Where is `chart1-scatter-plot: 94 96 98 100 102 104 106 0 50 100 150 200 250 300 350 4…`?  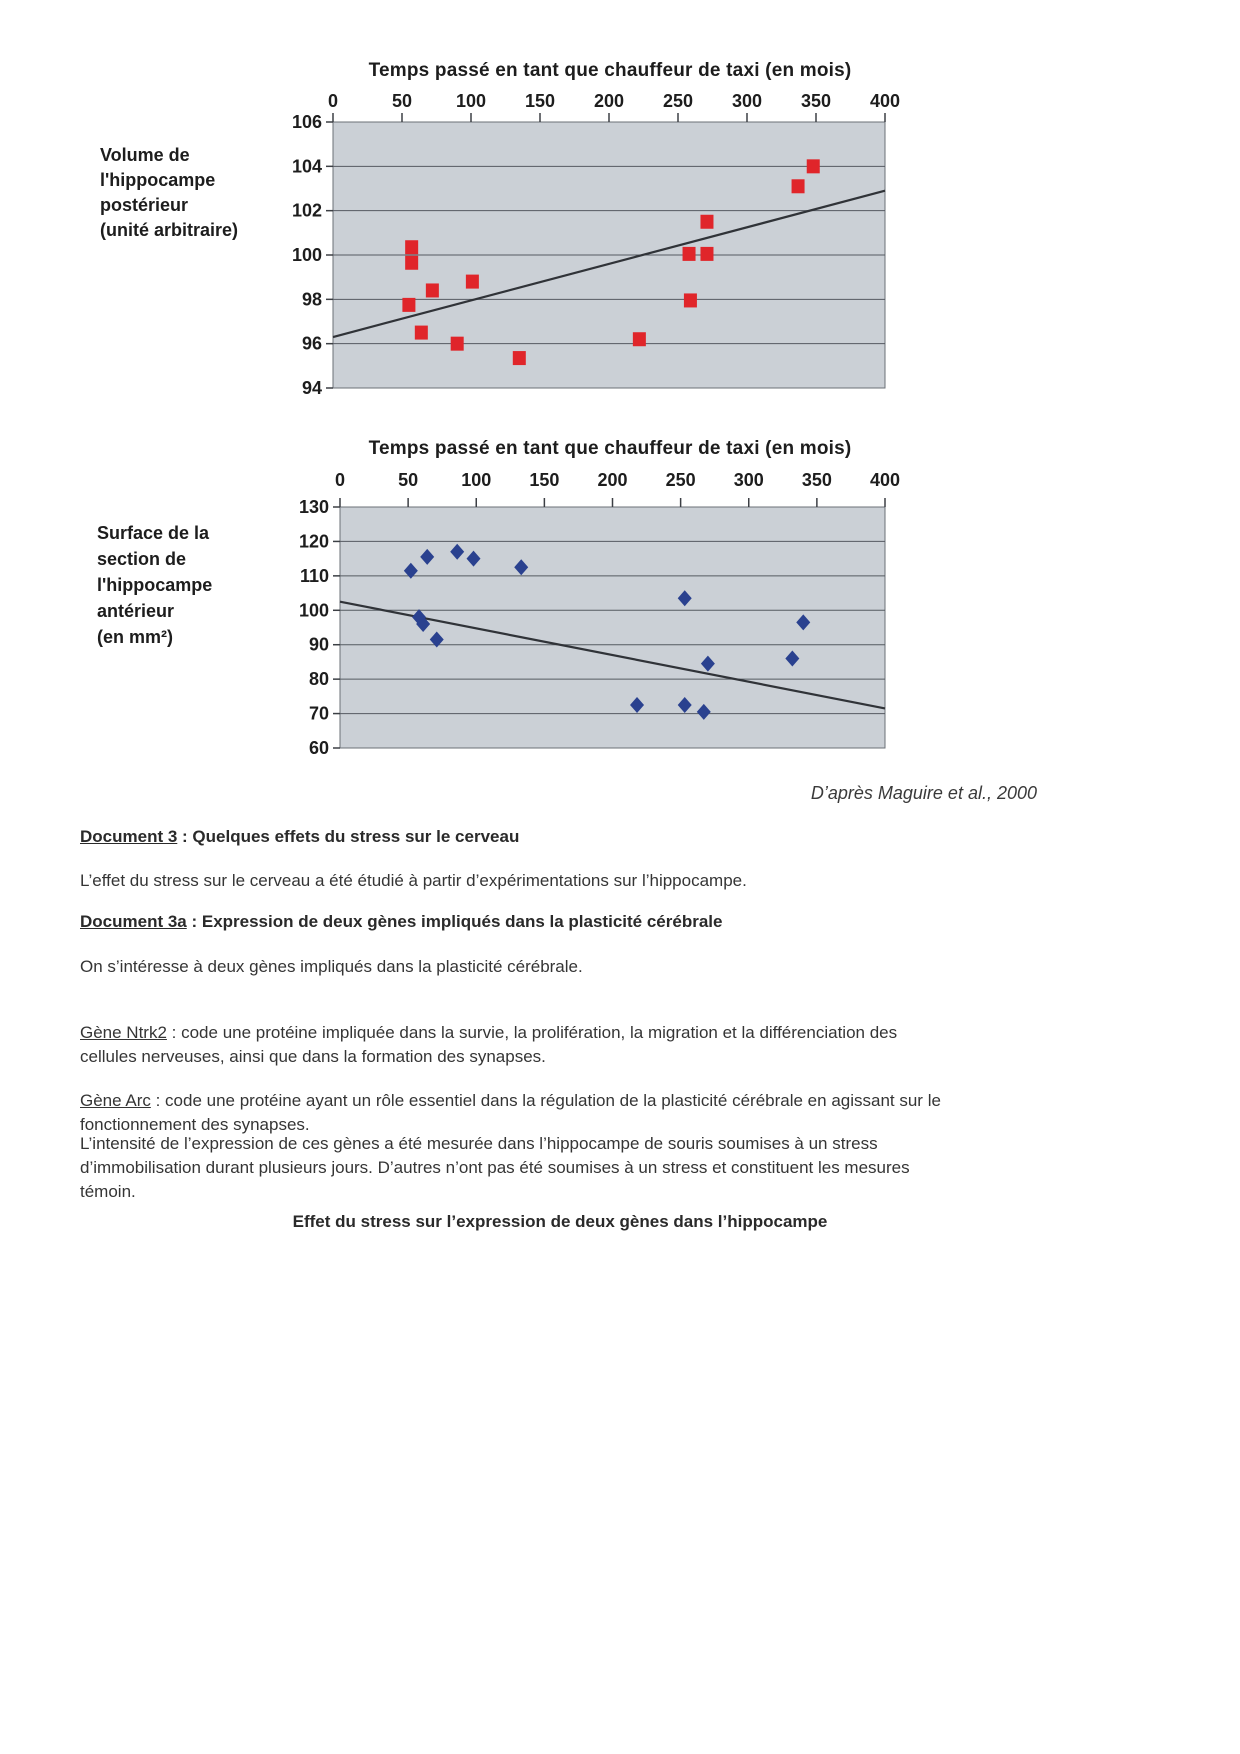 chart1-scatter-plot: 94 96 98 100 102 104 106 0 50 100 150 200 250 300 350 4… is located at coordinates (596, 244).